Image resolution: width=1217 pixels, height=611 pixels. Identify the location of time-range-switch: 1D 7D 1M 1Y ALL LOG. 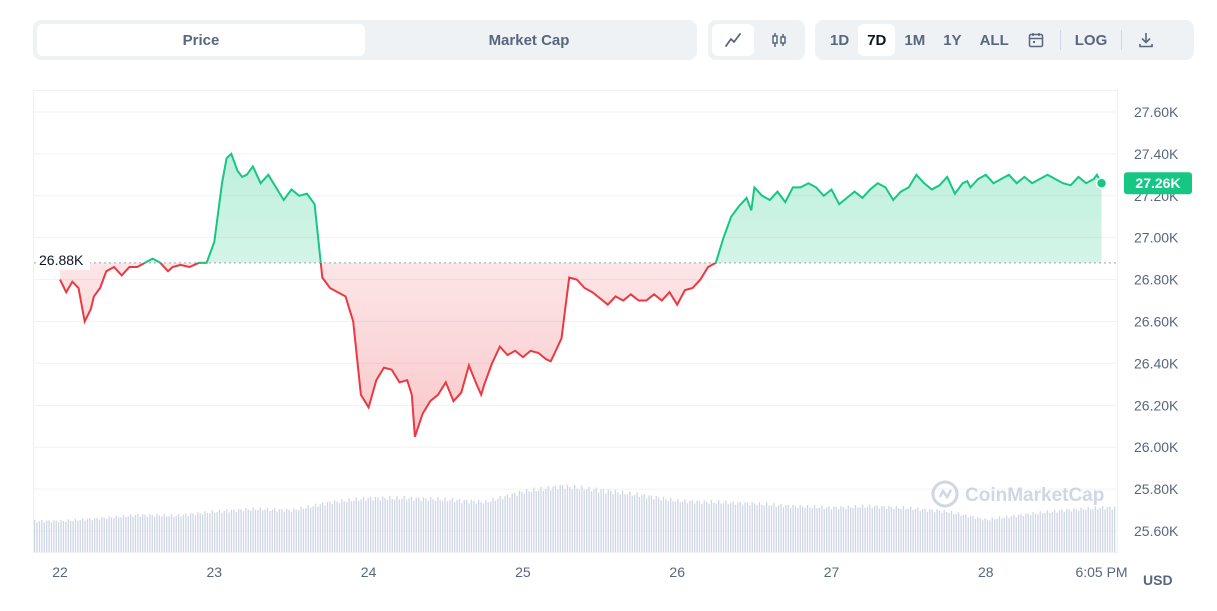
(1004, 40).